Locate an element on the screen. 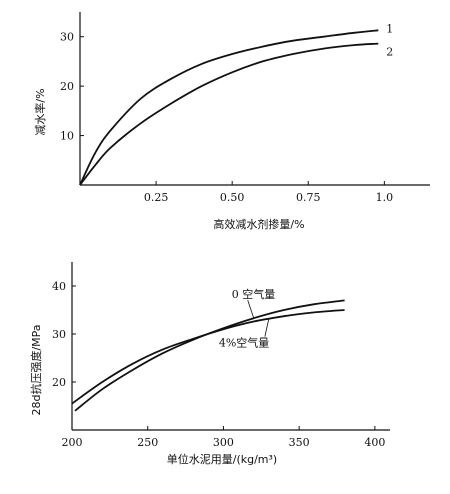 Image resolution: width=450 pixels, height=494 pixels. x-tick-label: 350 is located at coordinates (299, 442).